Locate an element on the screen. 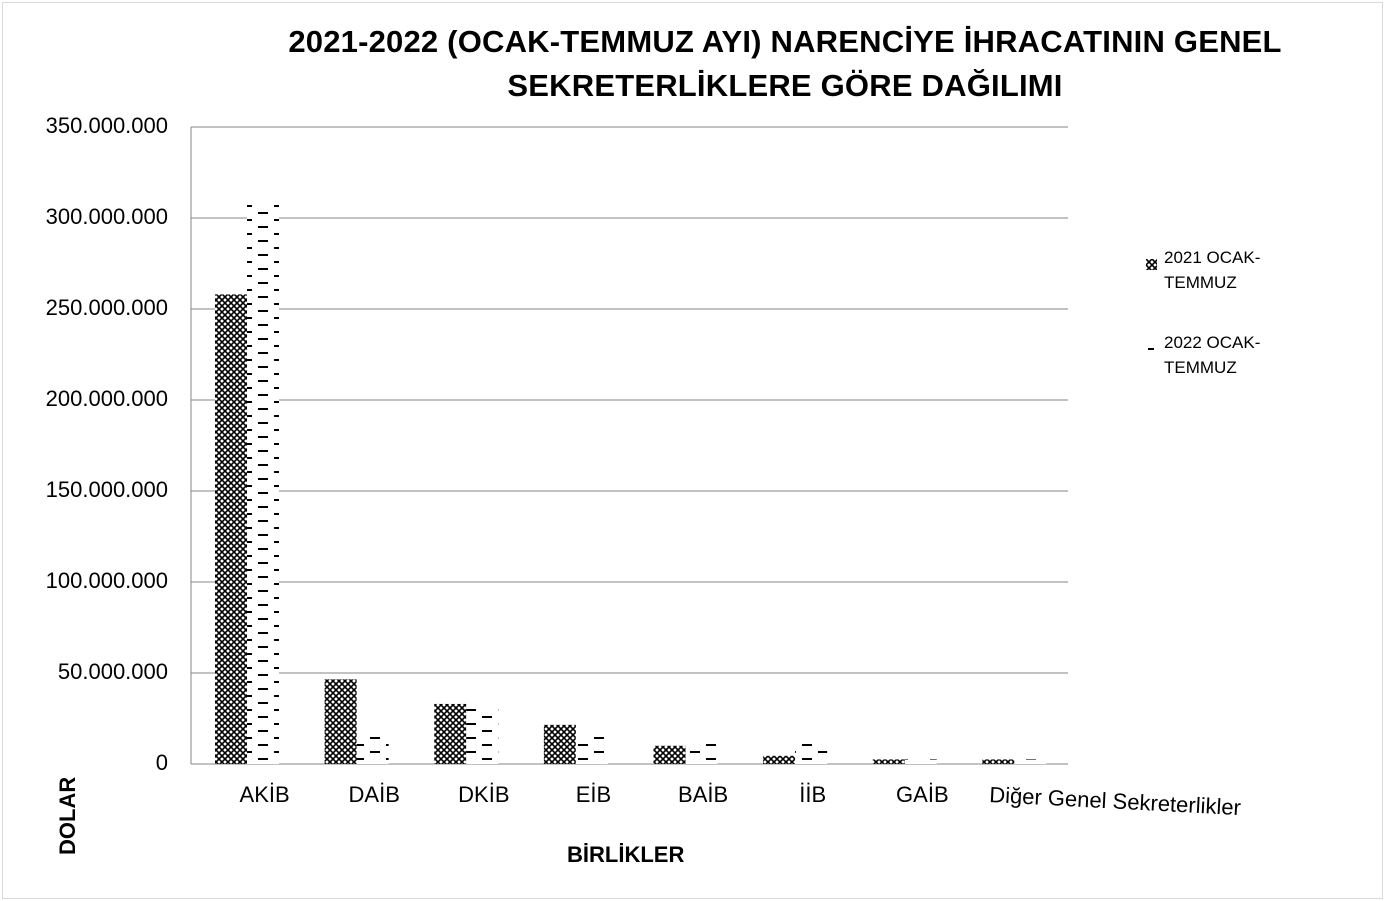 The width and height of the screenshot is (1387, 901). x-tick-label: İİB is located at coordinates (813, 794).